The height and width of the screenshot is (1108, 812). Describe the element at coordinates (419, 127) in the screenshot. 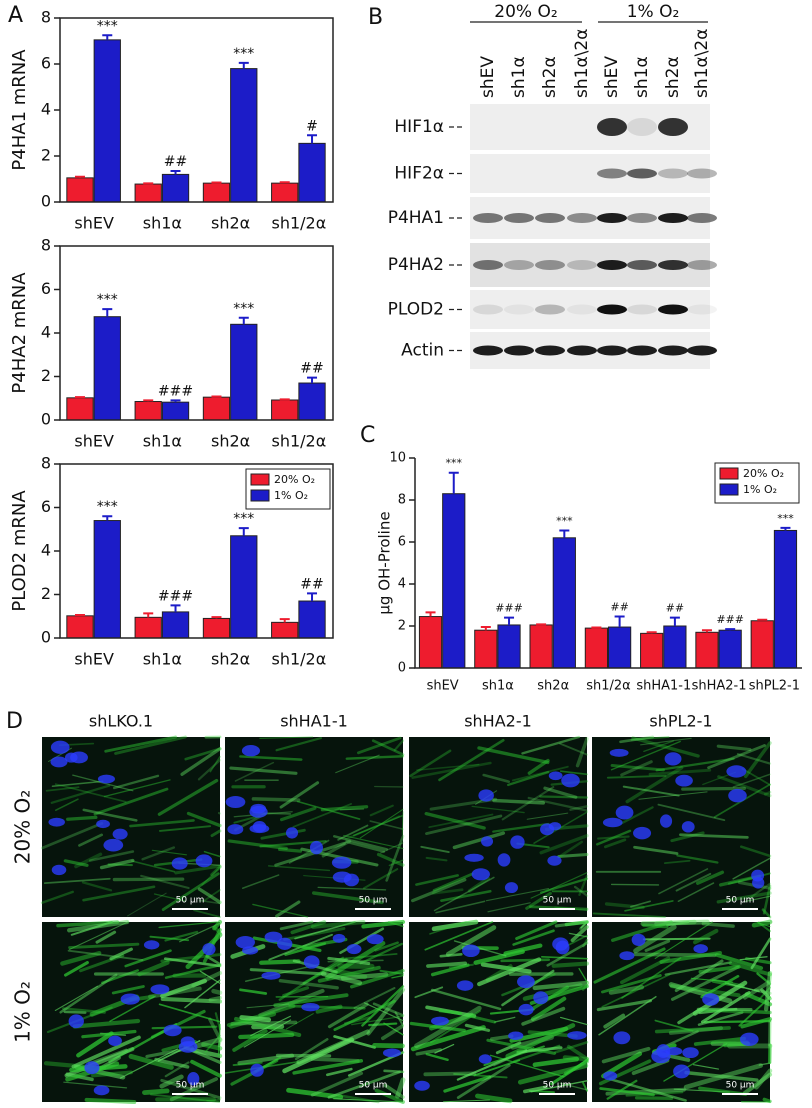

I see `protein-label: HIF1α` at that location.